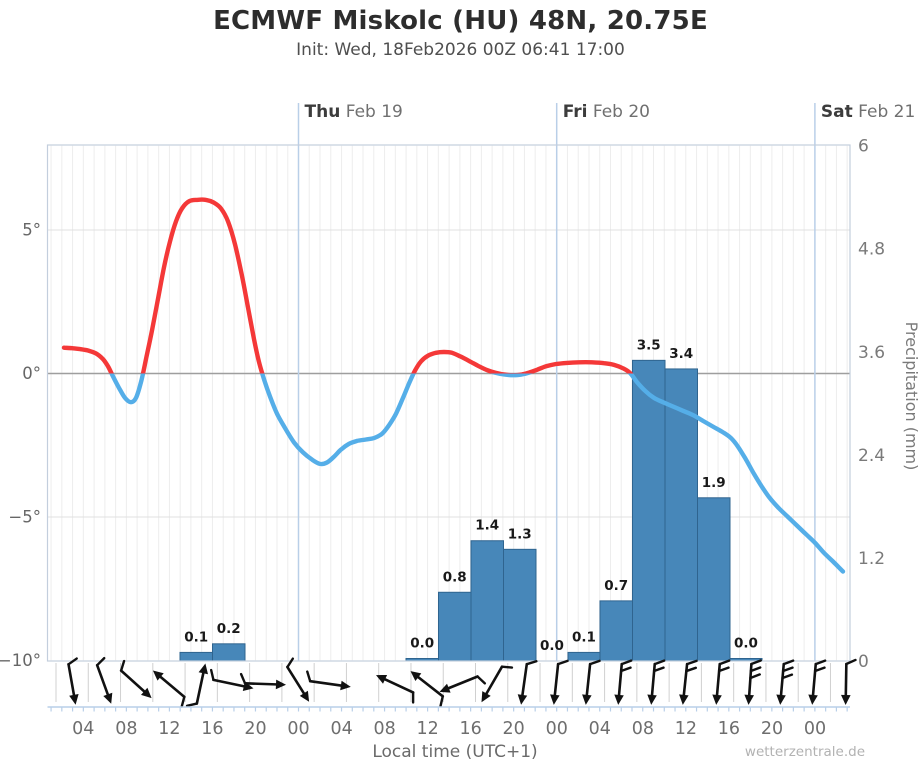 The image size is (921, 768). I want to click on x-axis-title: Local time (UTC+1), so click(455, 752).